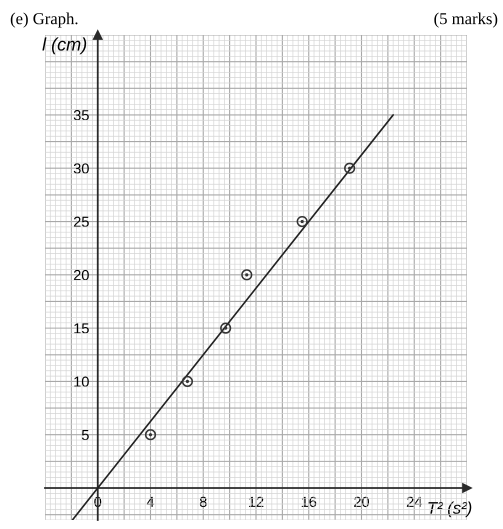 The height and width of the screenshot is (529, 503). What do you see at coordinates (450, 510) in the screenshot?
I see `x-axis-title: T² (s²)` at bounding box center [450, 510].